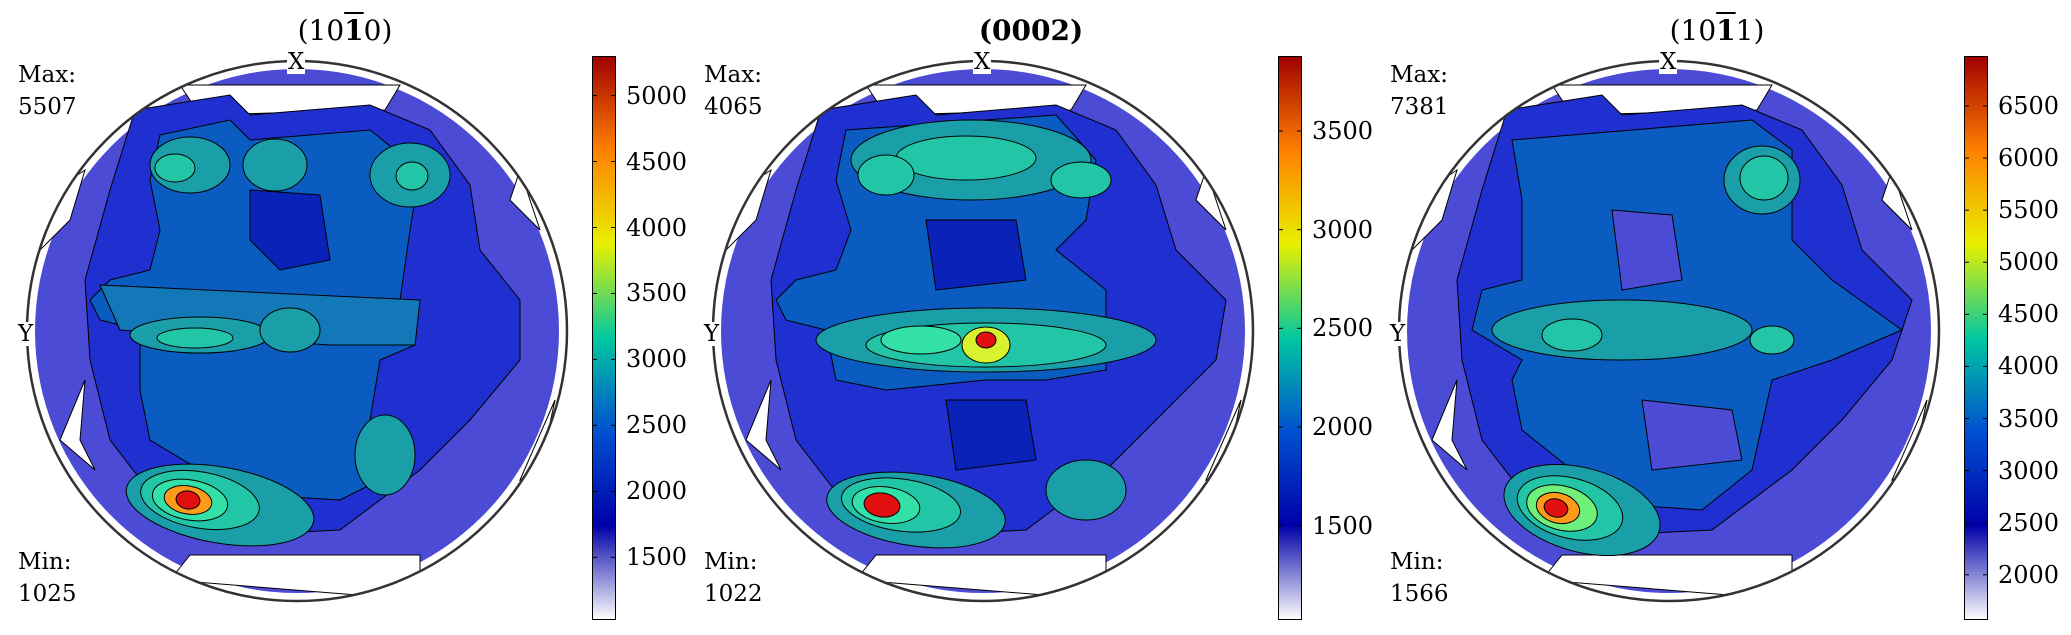 The width and height of the screenshot is (2071, 635). What do you see at coordinates (2029, 210) in the screenshot?
I see `colorbar-tick-label: 5500` at bounding box center [2029, 210].